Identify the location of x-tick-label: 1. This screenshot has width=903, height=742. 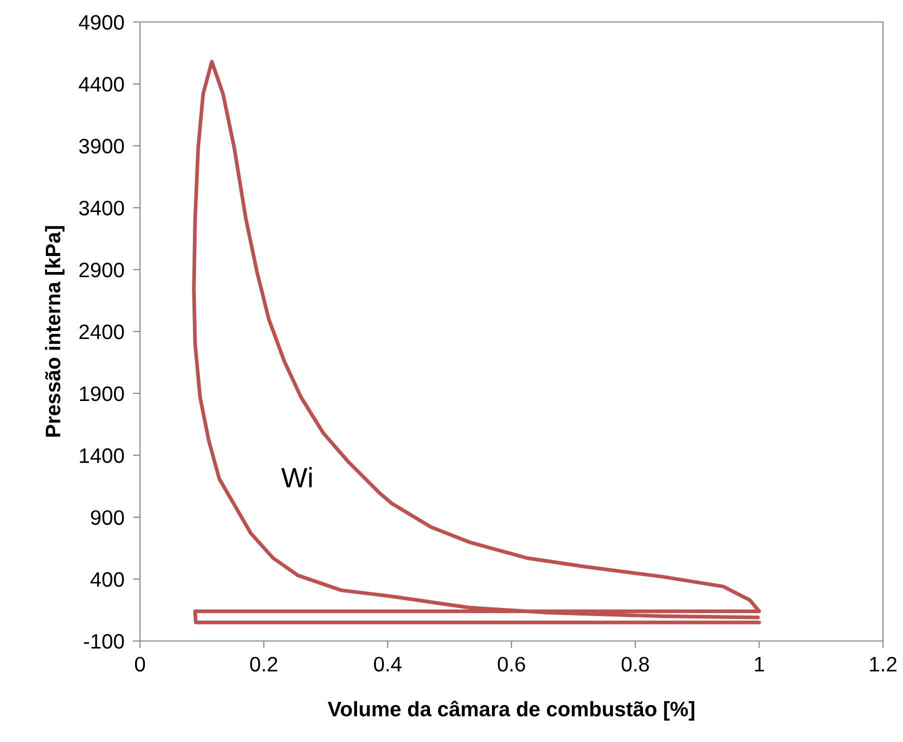
(759, 664).